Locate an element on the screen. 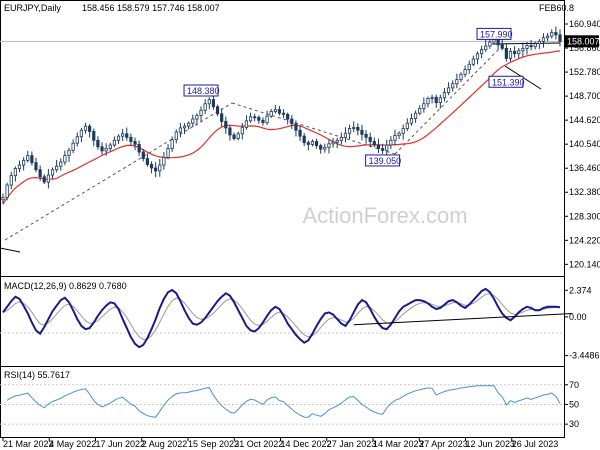  macd-trendline is located at coordinates (463, 319).